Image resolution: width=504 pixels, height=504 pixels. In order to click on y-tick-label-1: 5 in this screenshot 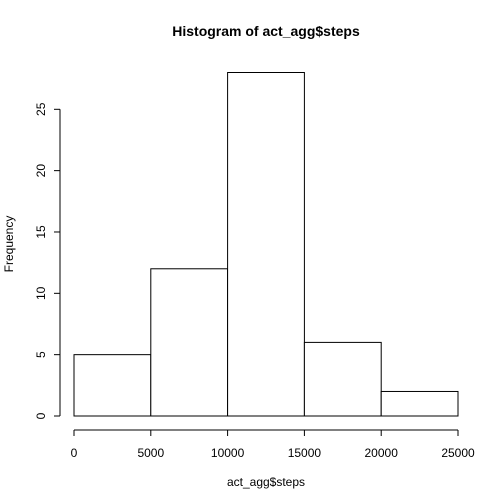, I will do `click(41, 354)`.